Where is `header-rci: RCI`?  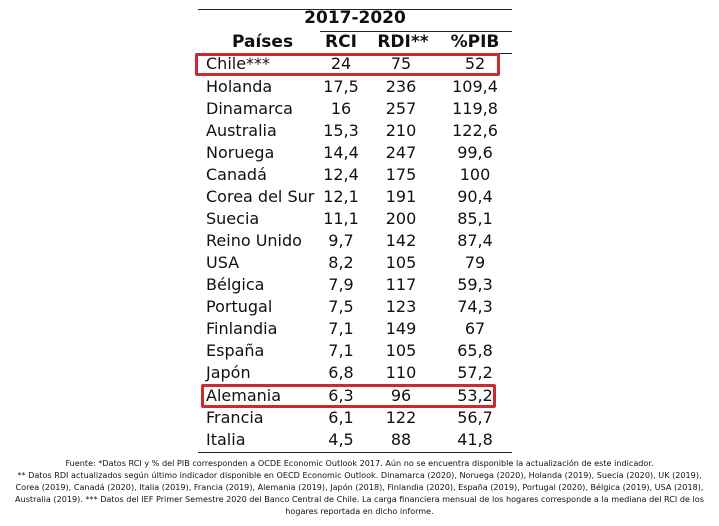 header-rci: RCI is located at coordinates (341, 42).